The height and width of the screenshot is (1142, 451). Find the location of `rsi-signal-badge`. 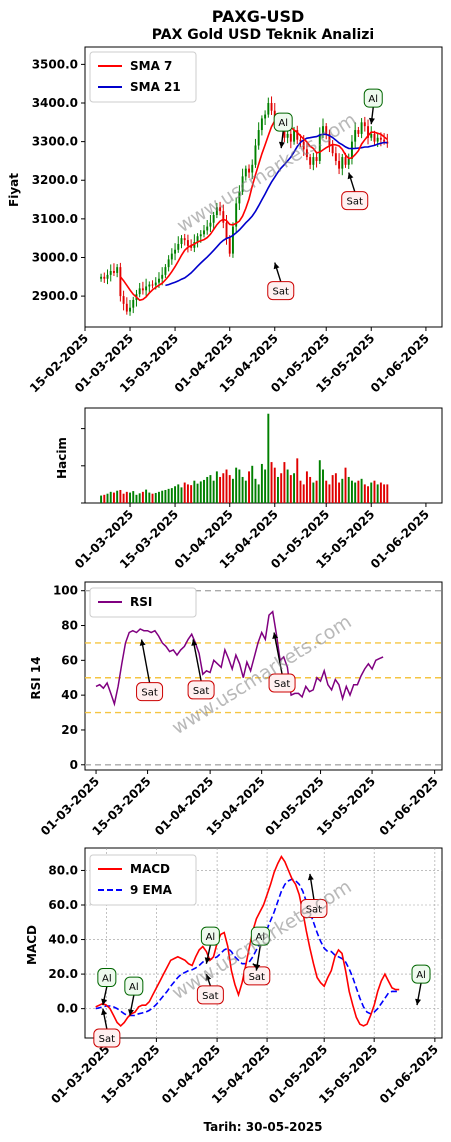

rsi-signal-badge is located at coordinates (201, 690).